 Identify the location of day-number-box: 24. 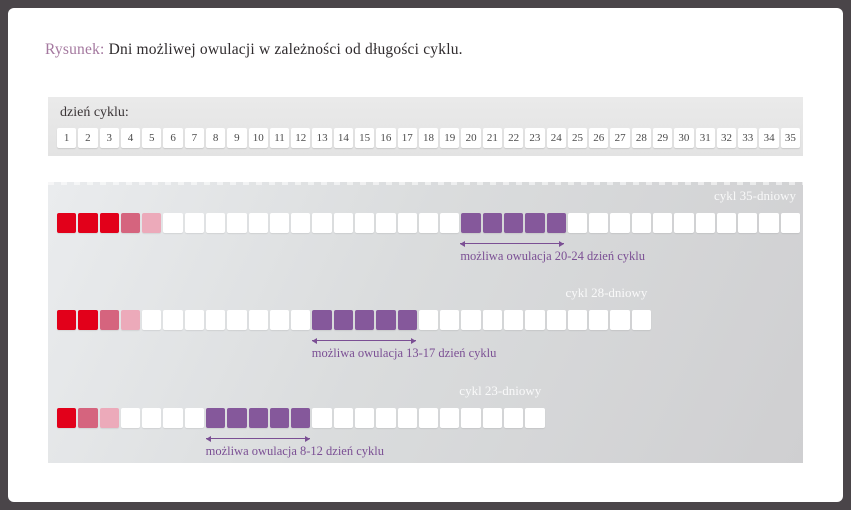
(556, 138).